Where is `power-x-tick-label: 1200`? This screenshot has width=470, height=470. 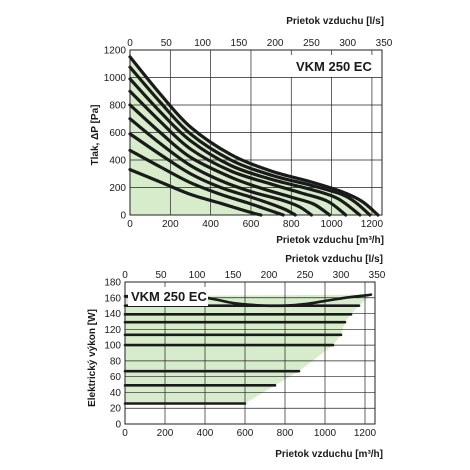
power-x-tick-label: 1200 is located at coordinates (365, 433).